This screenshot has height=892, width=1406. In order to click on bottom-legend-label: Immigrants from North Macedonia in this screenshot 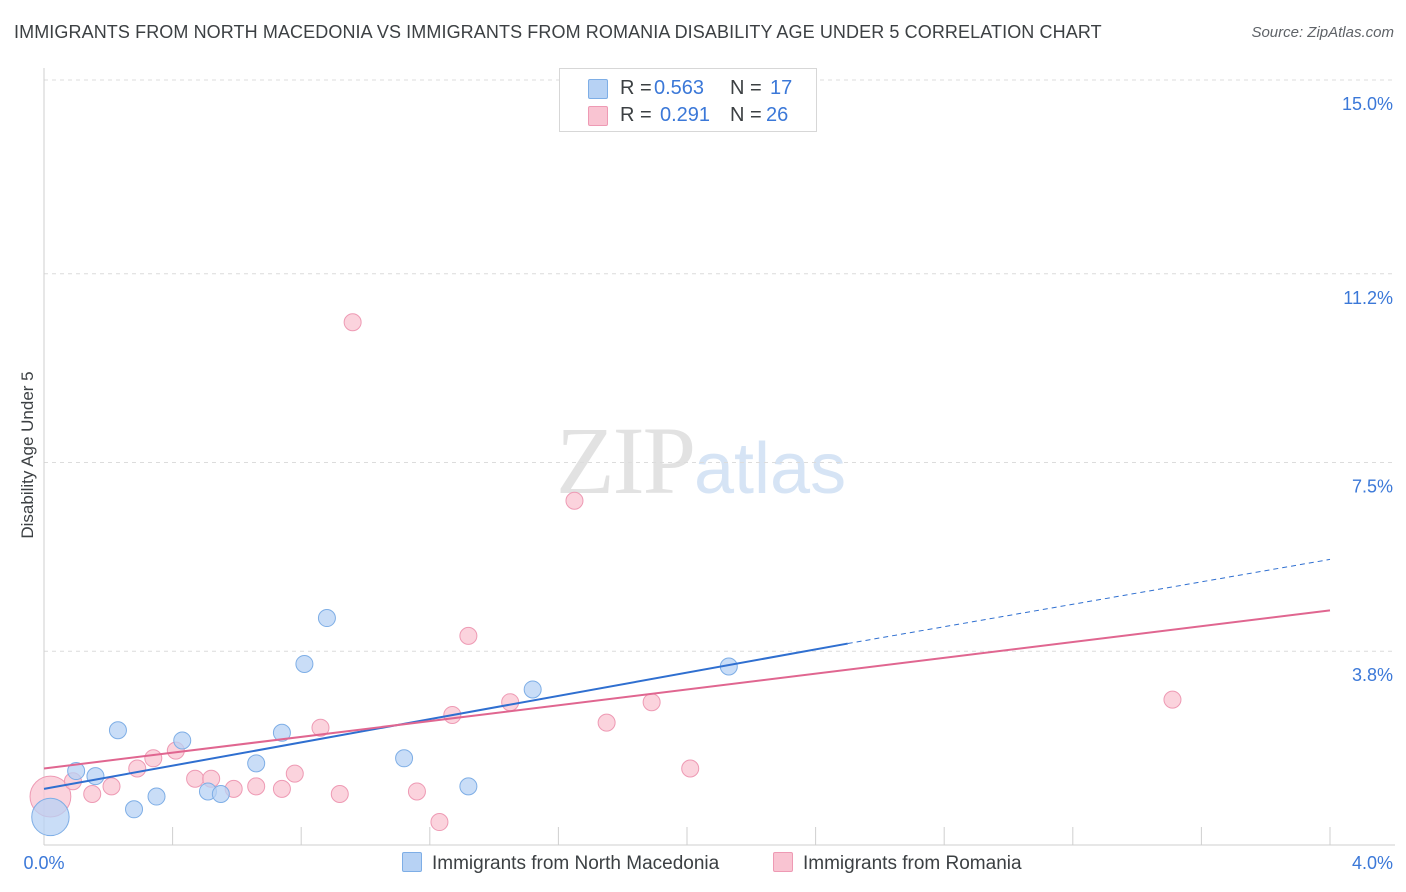, I will do `click(576, 863)`.